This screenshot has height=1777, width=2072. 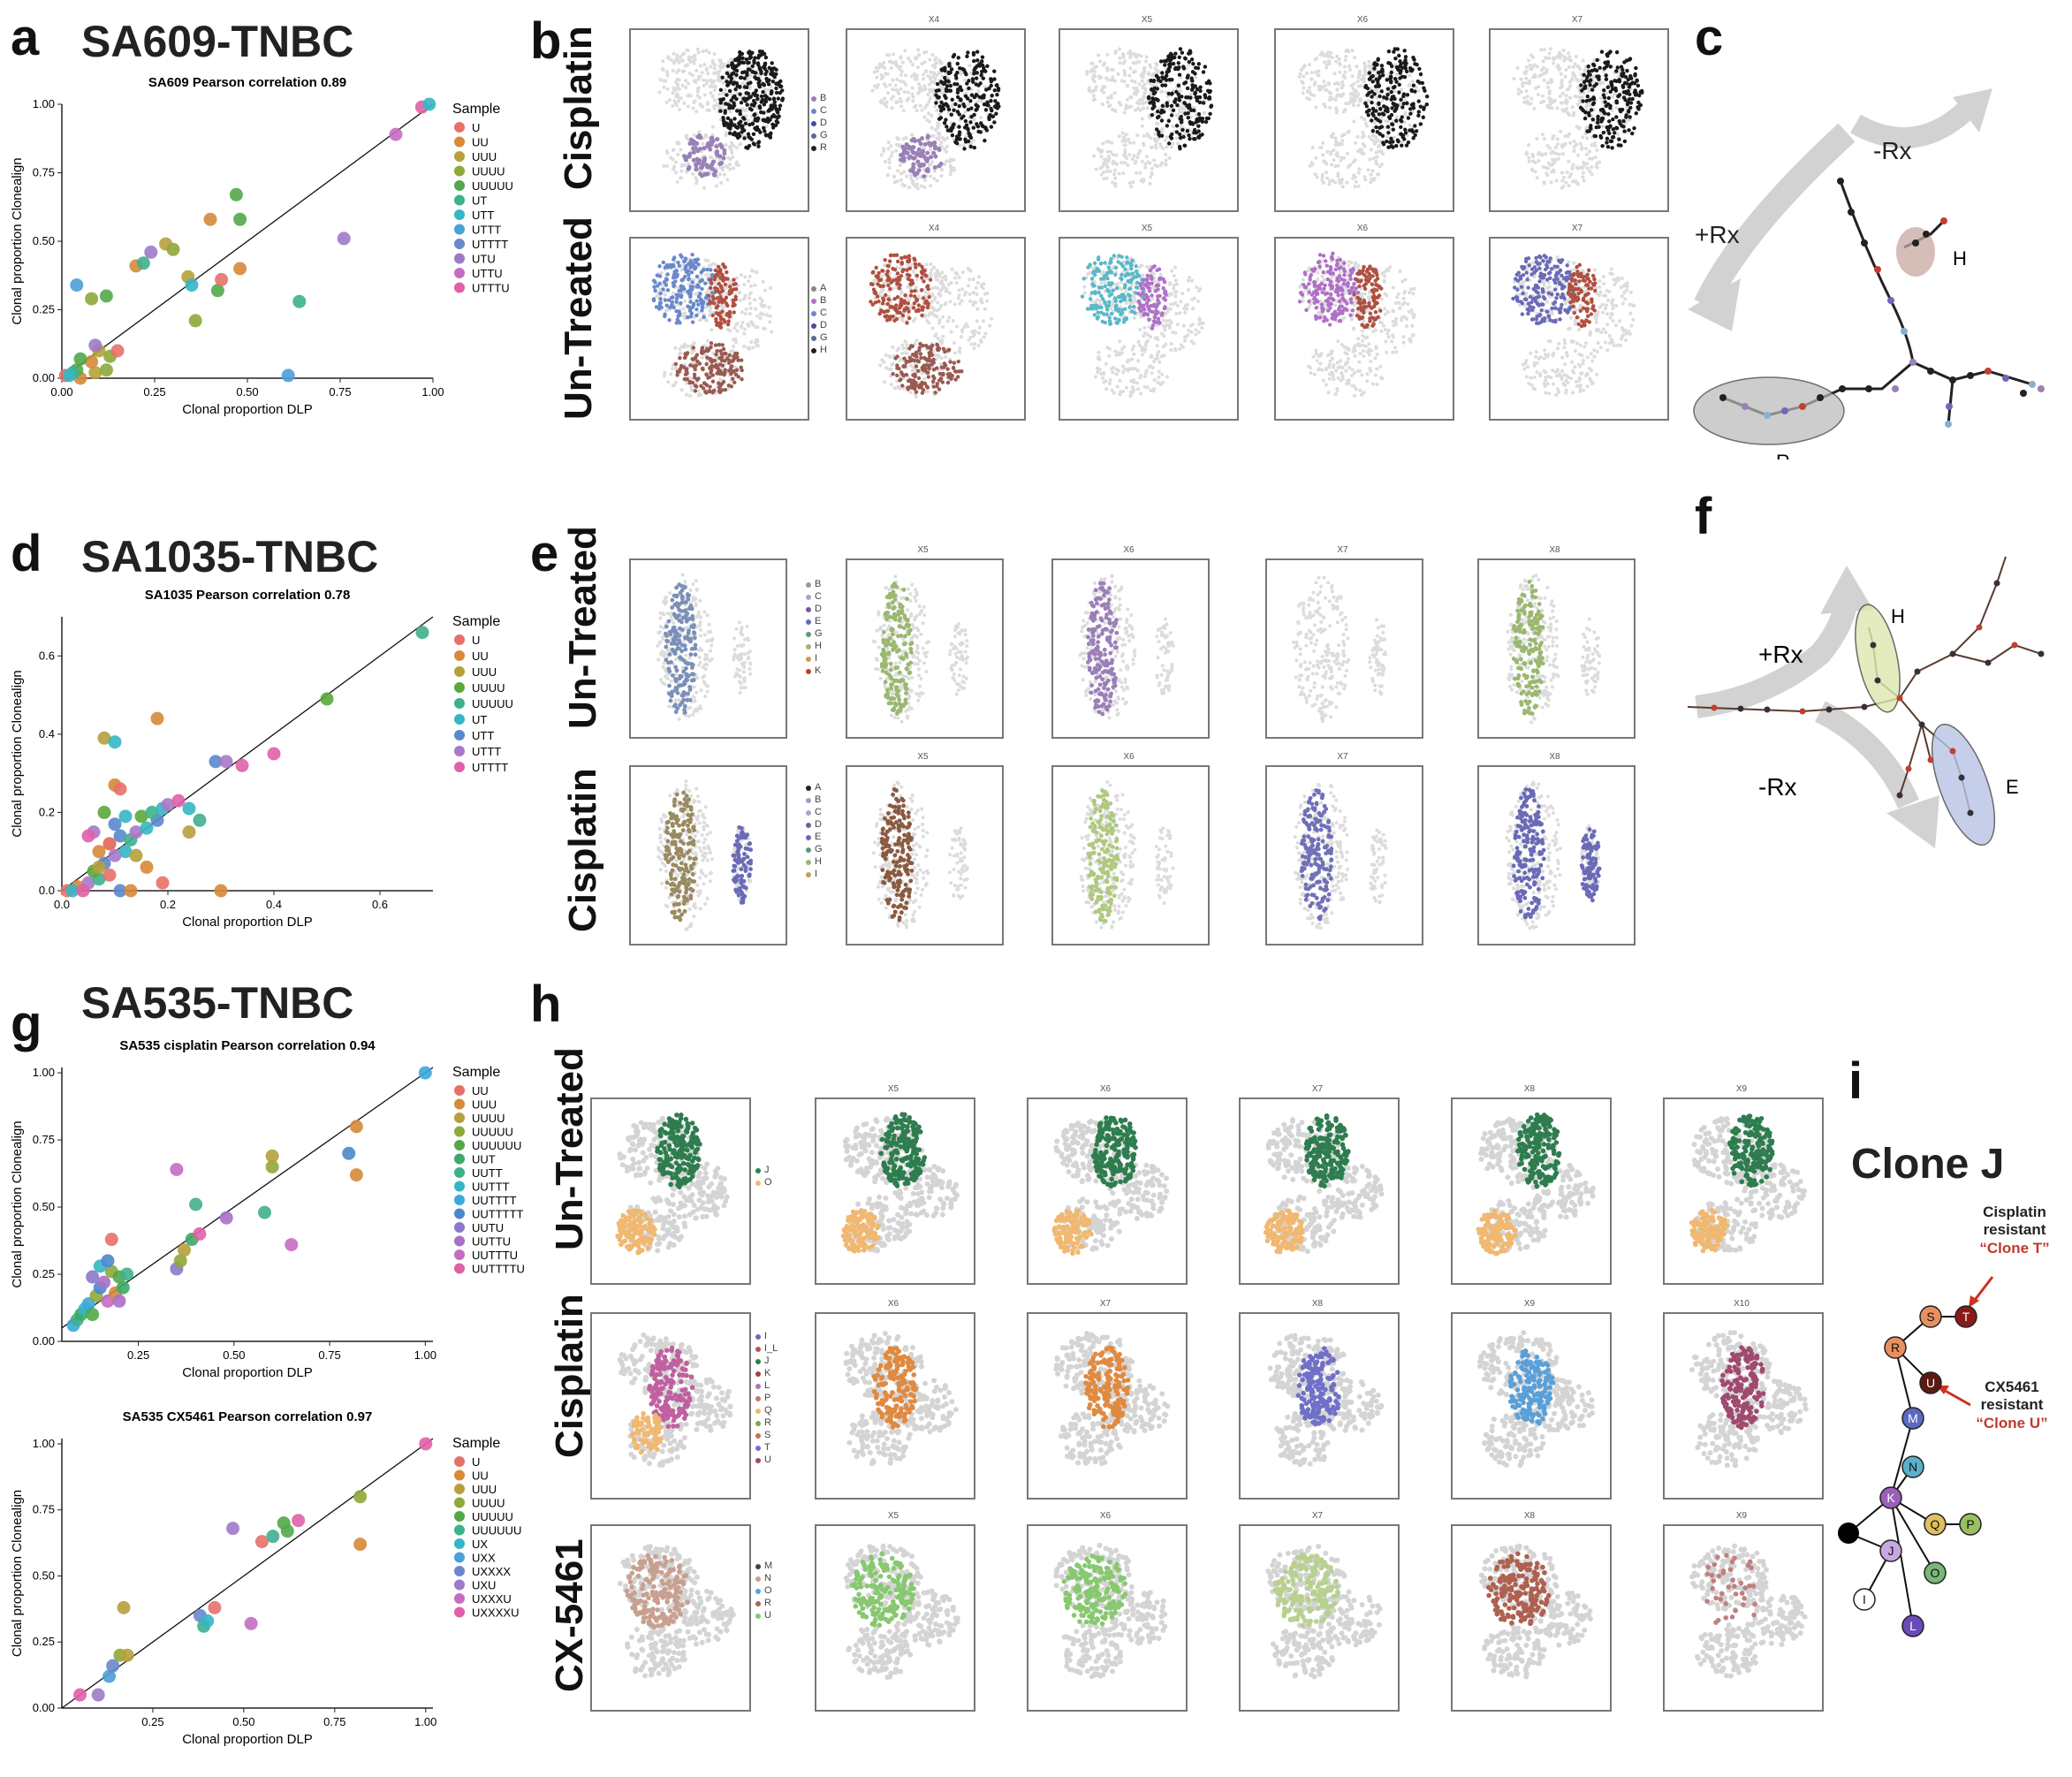 What do you see at coordinates (1147, 20) in the screenshot?
I see `panel-b-cisplatin-tile-label: X5` at bounding box center [1147, 20].